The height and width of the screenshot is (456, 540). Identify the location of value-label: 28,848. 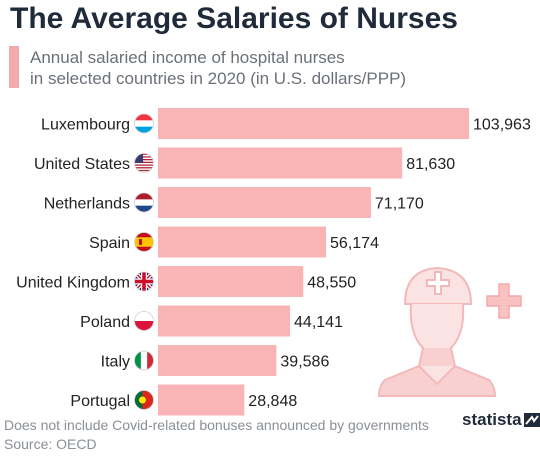
(272, 401).